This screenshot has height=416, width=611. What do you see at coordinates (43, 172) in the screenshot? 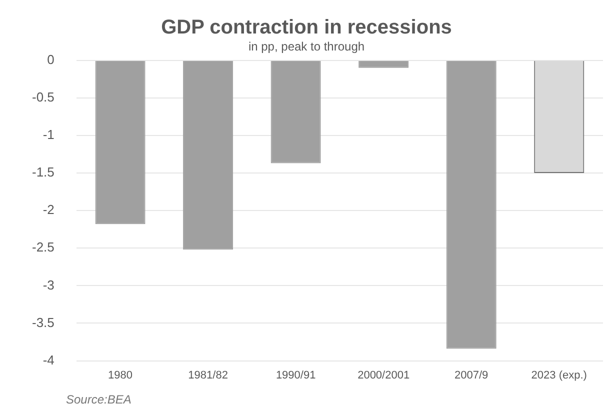
I see `y-tick-label: -1.5` at bounding box center [43, 172].